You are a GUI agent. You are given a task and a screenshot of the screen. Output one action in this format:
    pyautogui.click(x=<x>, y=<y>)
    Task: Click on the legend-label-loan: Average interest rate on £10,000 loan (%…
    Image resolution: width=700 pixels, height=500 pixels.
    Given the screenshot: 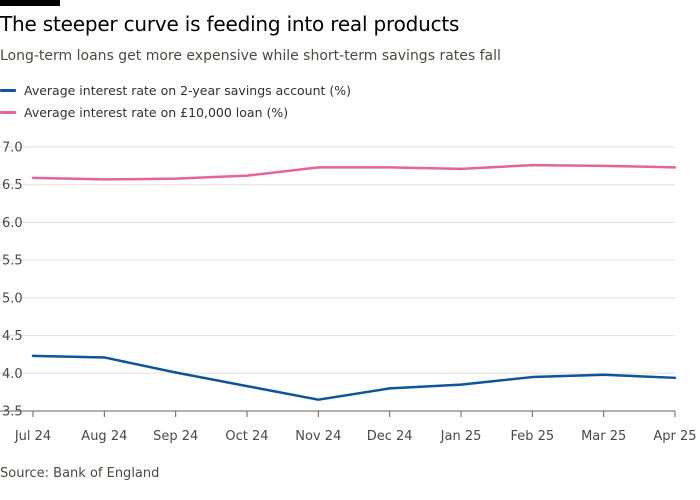 What is the action you would take?
    pyautogui.click(x=156, y=112)
    